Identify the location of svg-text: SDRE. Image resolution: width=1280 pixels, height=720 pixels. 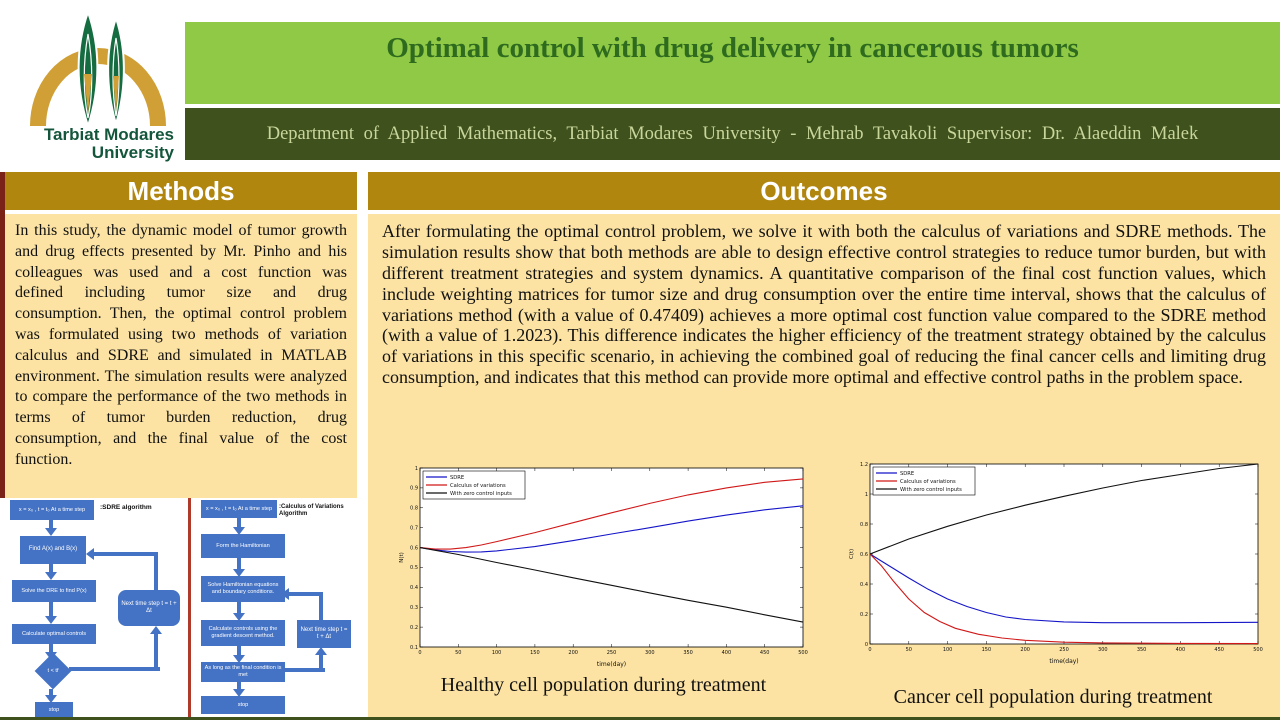
(457, 478).